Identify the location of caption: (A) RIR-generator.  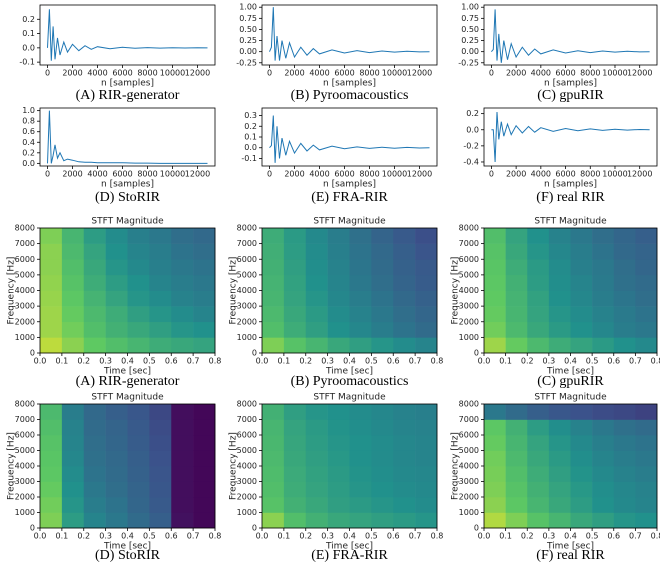
(128, 381).